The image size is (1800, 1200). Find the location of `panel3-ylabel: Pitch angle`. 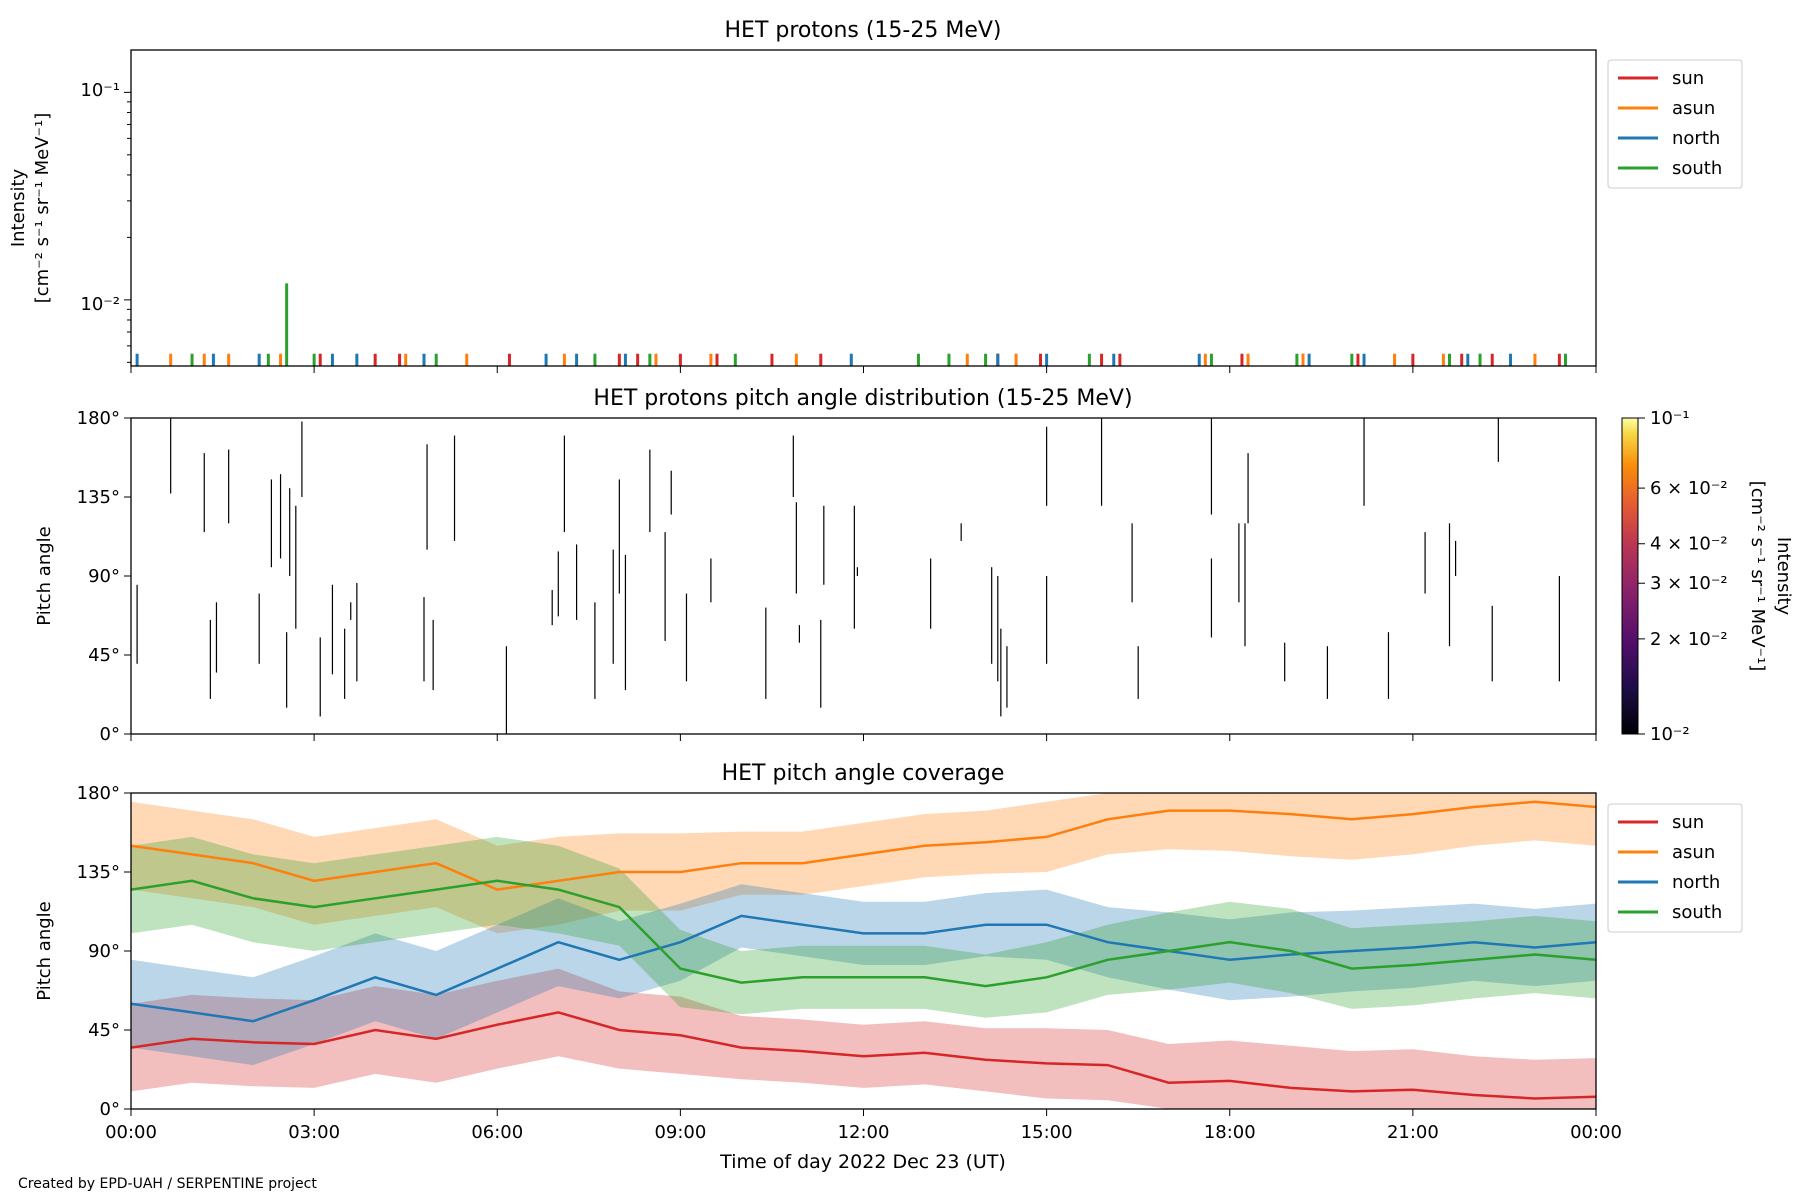

panel3-ylabel: Pitch angle is located at coordinates (44, 950).